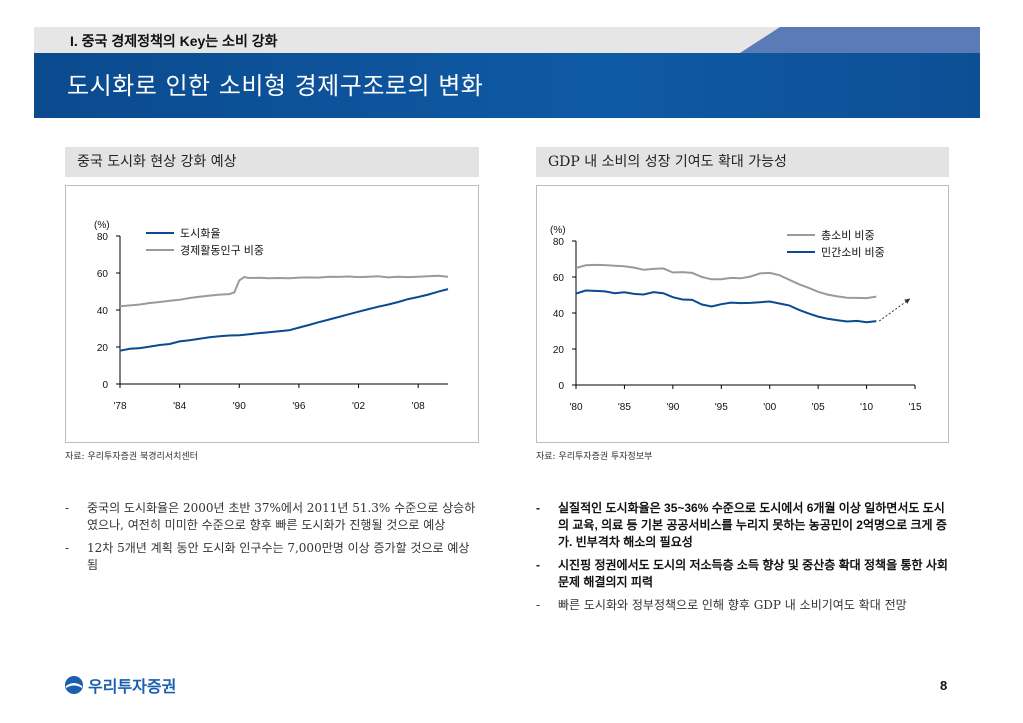 The height and width of the screenshot is (723, 1023). What do you see at coordinates (358, 406) in the screenshot?
I see `left-chart-x-tick-label: '02` at bounding box center [358, 406].